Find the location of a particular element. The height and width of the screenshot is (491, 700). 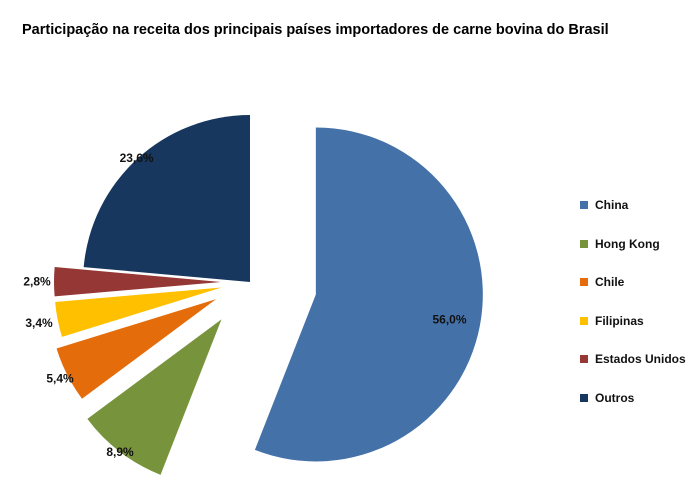

legend-item-china: China is located at coordinates (637, 205).